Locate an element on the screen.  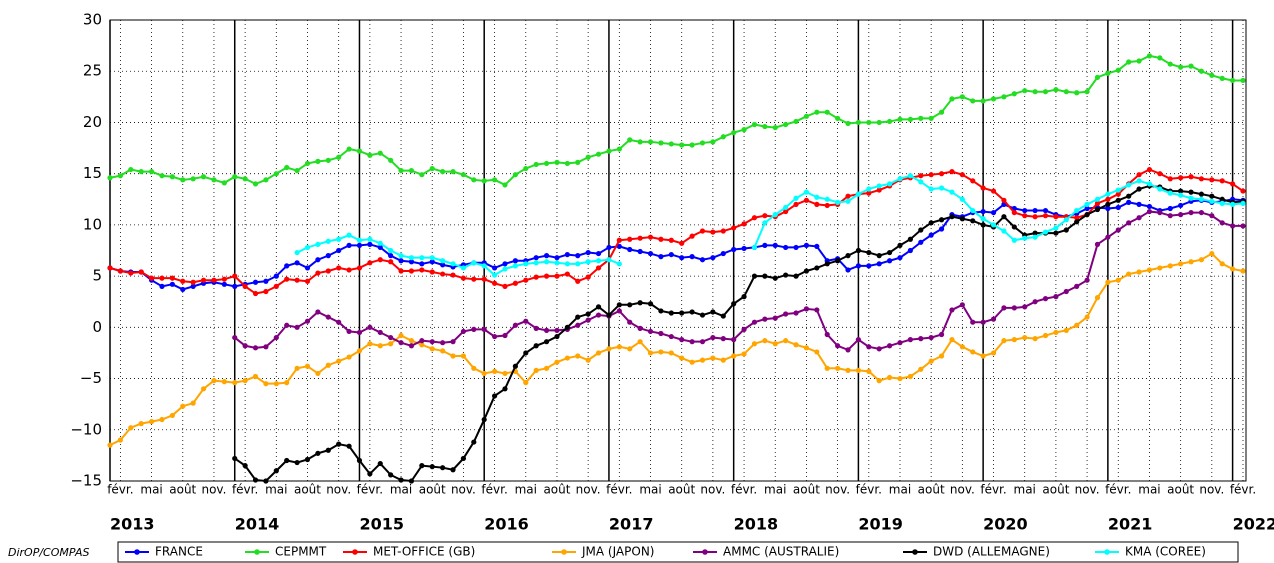
y-tick-label: −10 is located at coordinates (86, 429).